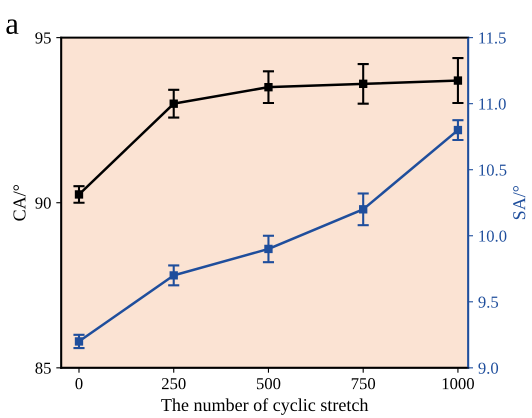 The image size is (532, 418). I want to click on y2-tick-label: 11.5, so click(492, 38).